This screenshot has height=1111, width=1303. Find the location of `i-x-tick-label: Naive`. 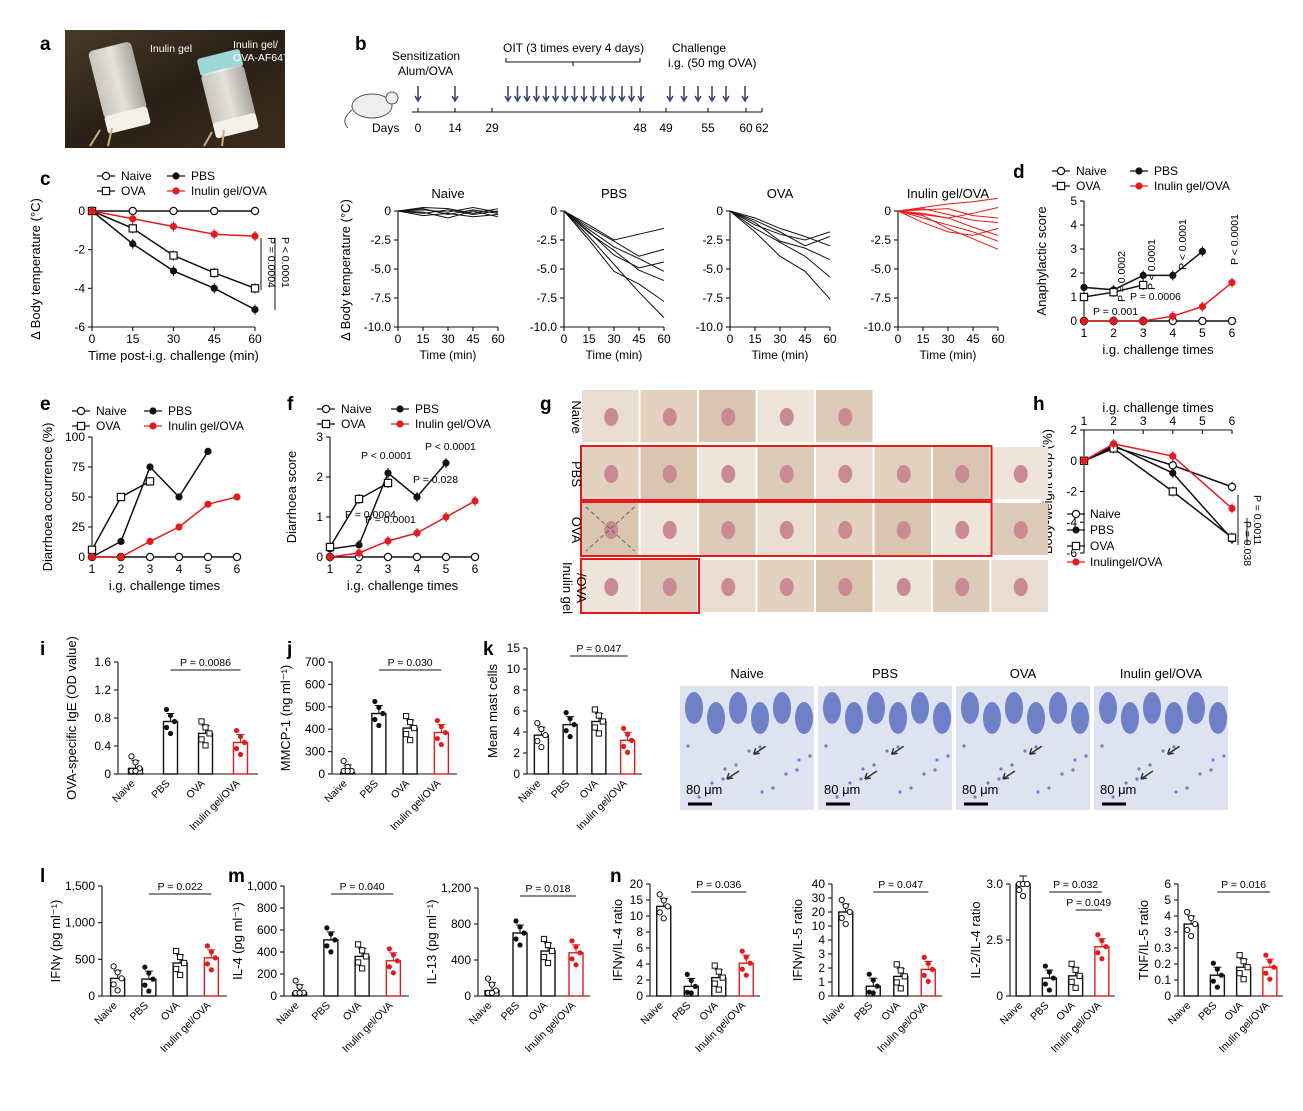

i-x-tick-label: Naive is located at coordinates (124, 792).